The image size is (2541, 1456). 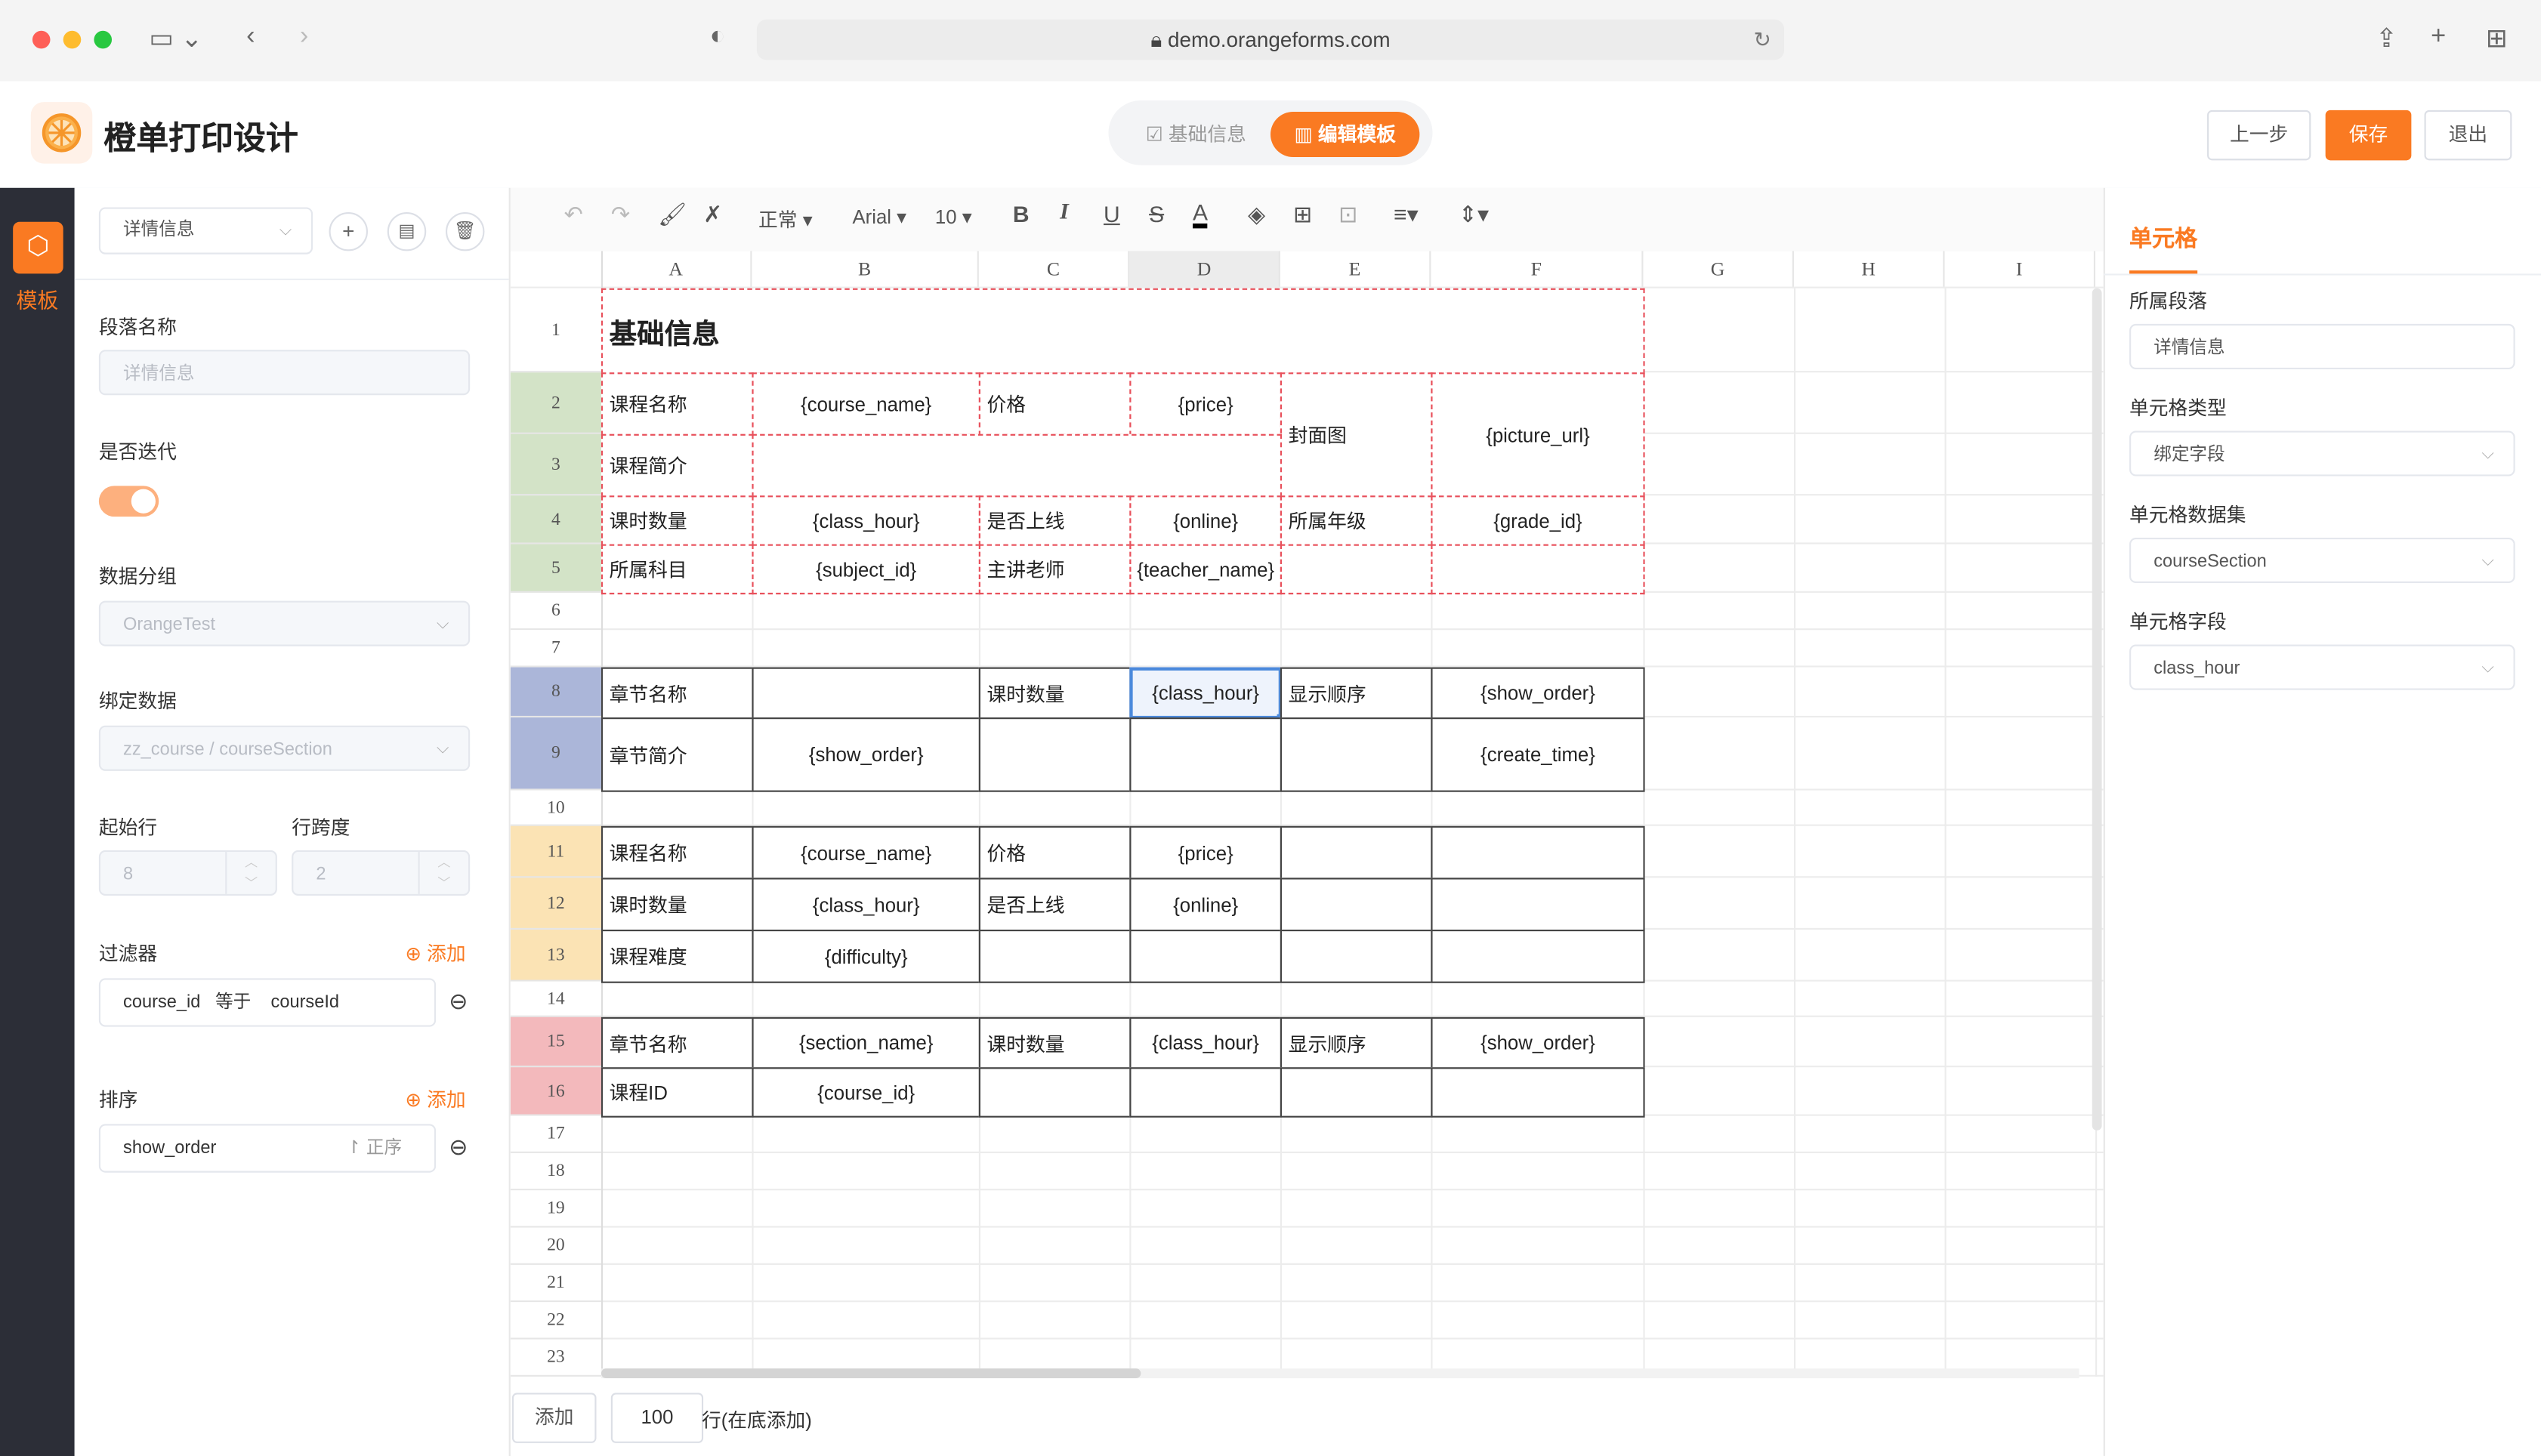 I want to click on sheet-cell: 封面图, so click(x=1356, y=435).